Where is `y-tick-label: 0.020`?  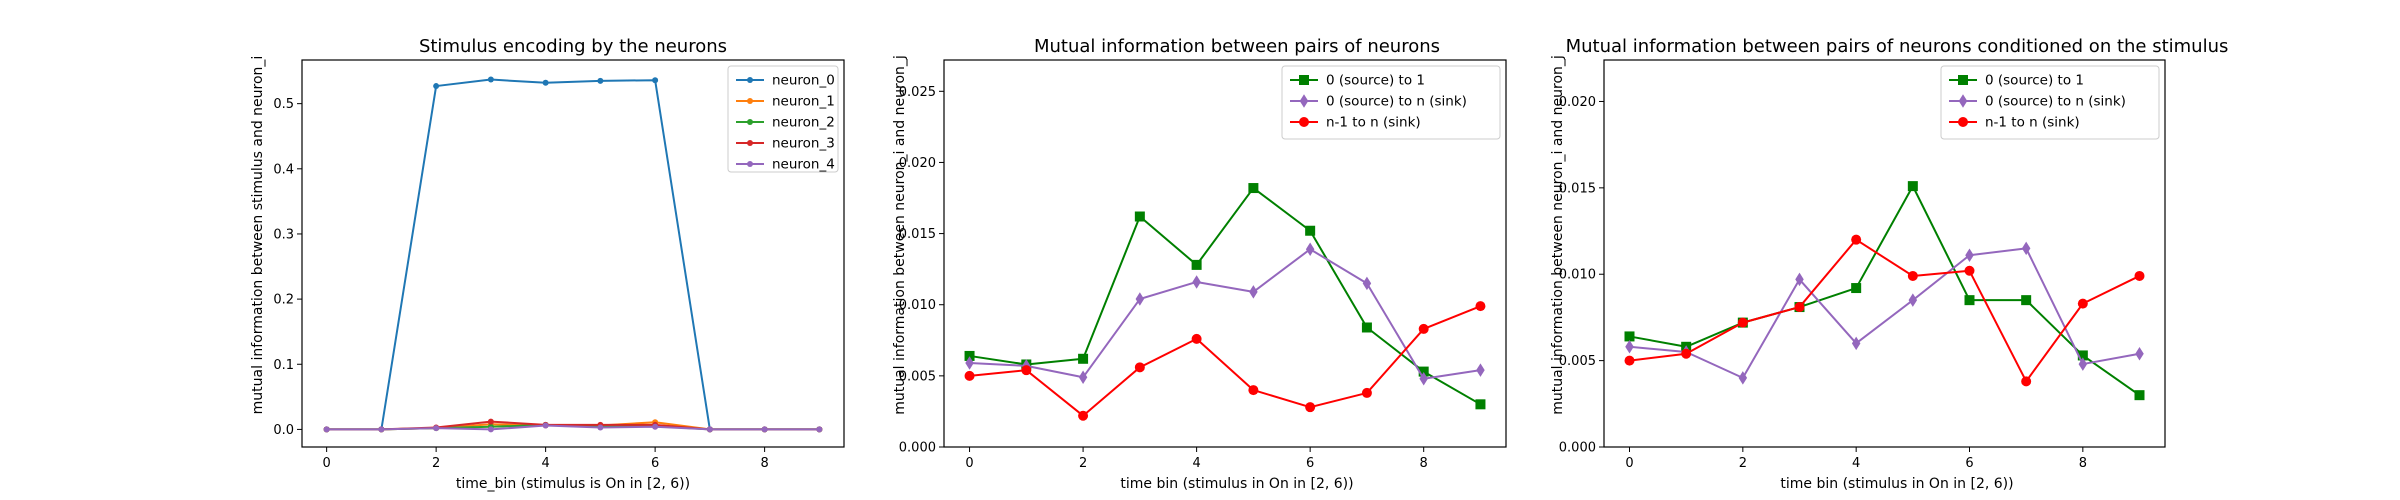 y-tick-label: 0.020 is located at coordinates (917, 163).